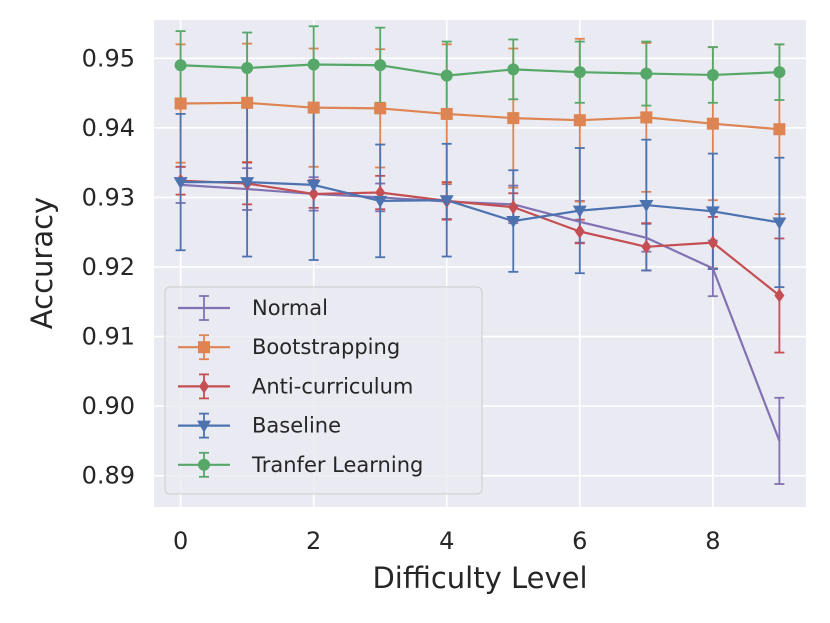 The width and height of the screenshot is (830, 623). What do you see at coordinates (480, 238) in the screenshot?
I see `anti-curriculum-line` at bounding box center [480, 238].